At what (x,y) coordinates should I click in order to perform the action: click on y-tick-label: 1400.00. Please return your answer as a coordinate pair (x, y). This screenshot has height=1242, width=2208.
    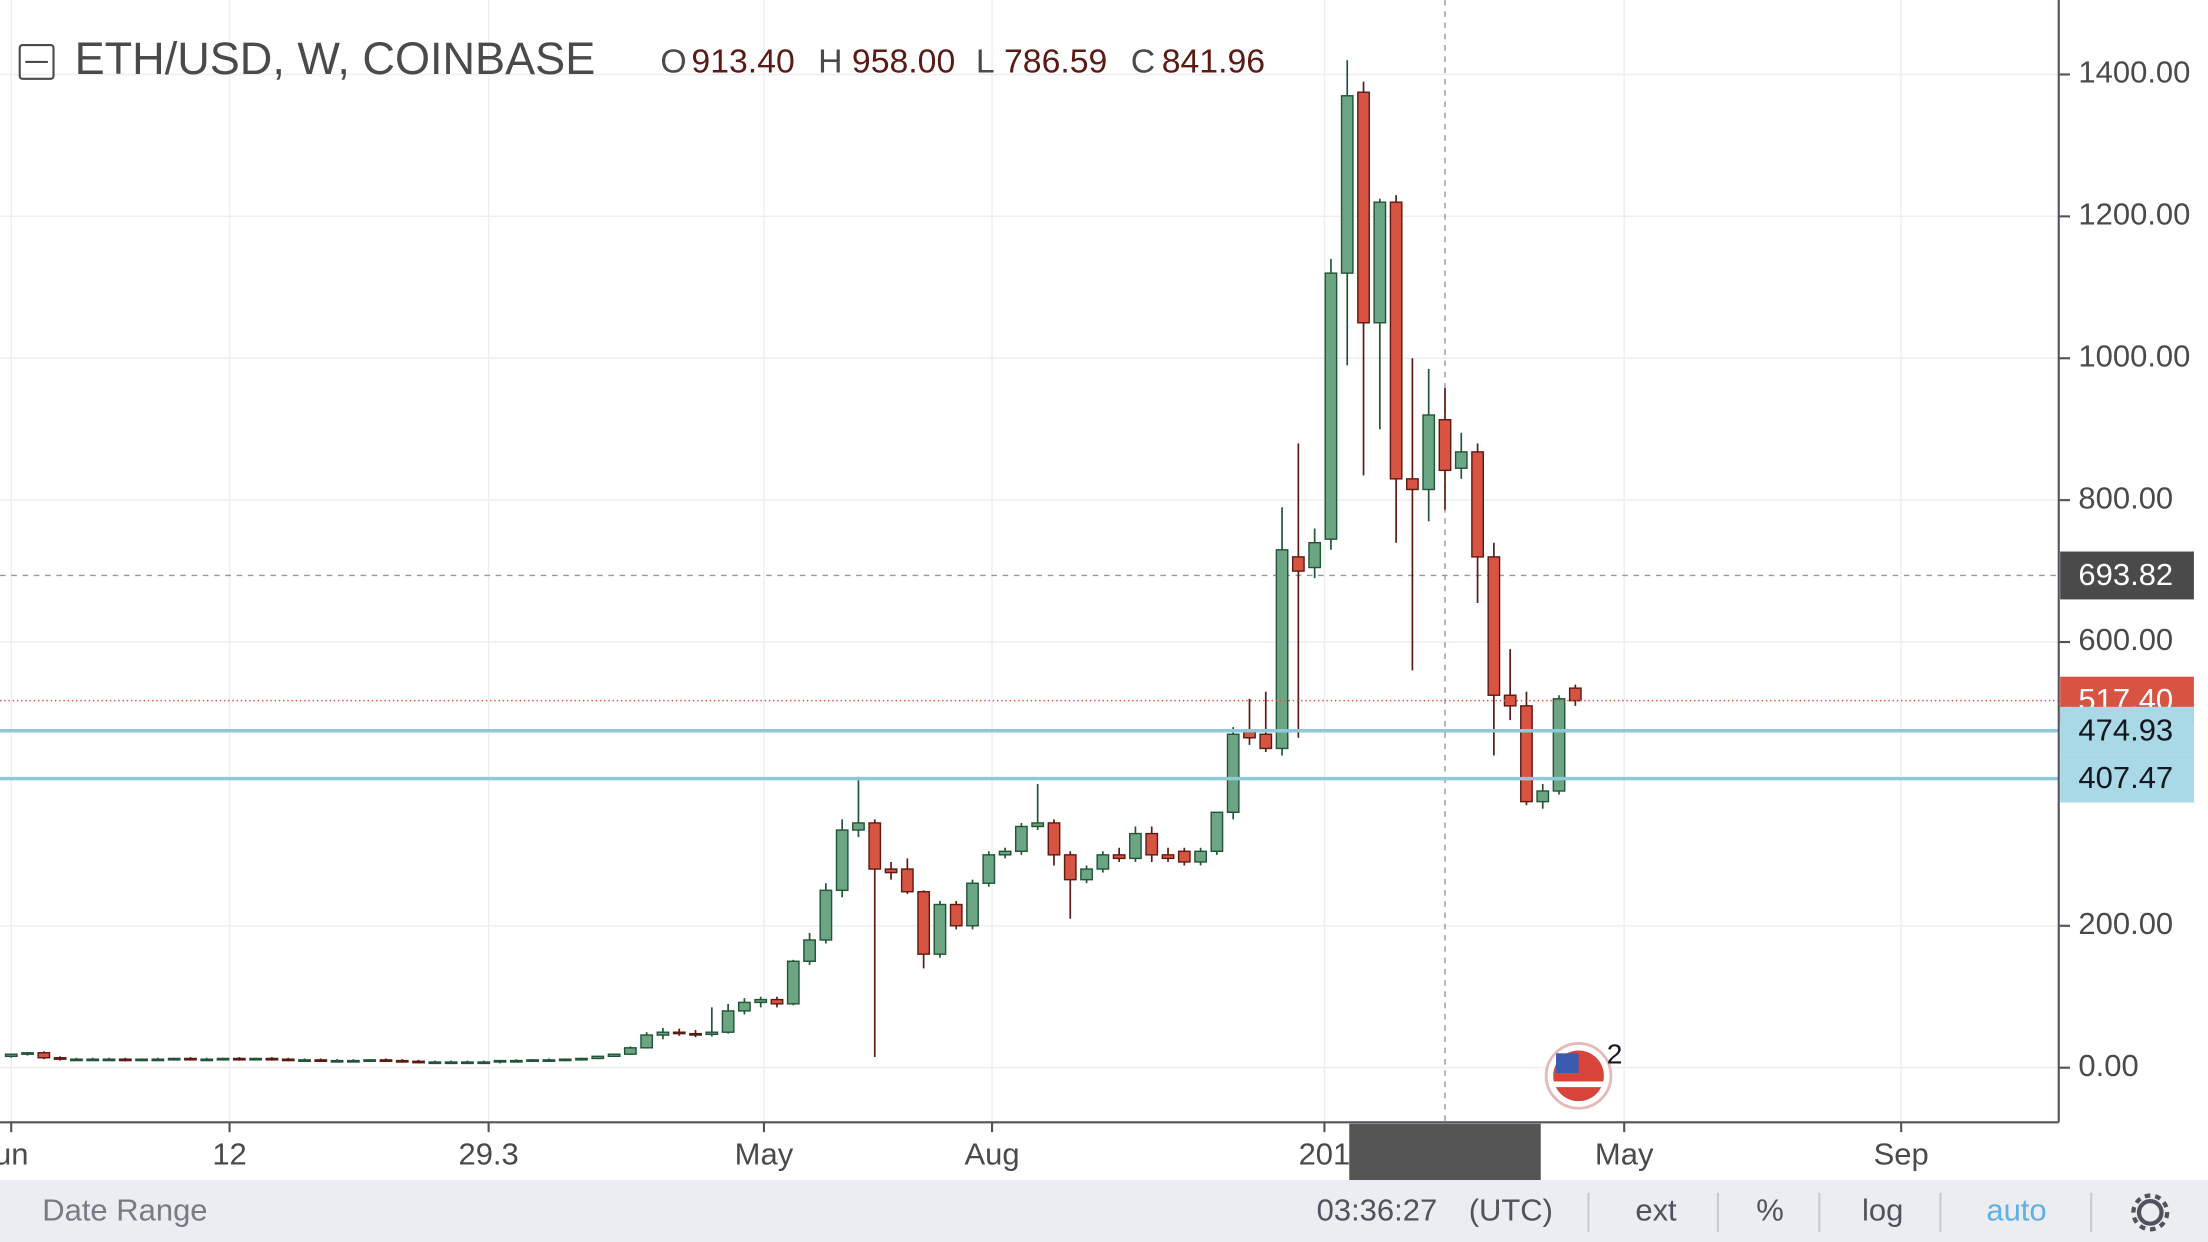
    Looking at the image, I should click on (2134, 72).